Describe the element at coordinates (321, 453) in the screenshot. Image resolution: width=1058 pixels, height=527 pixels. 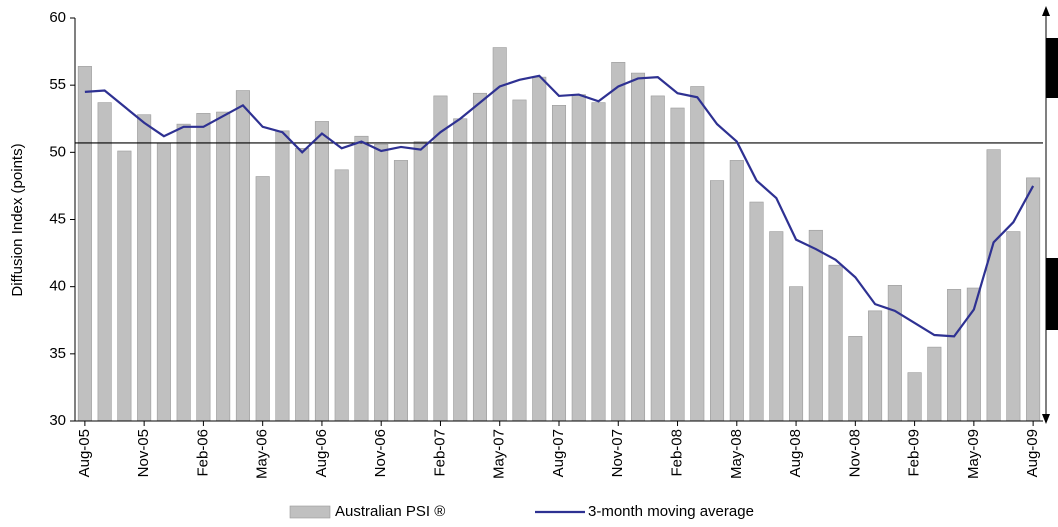
I see `x-tick-label: Aug-06` at that location.